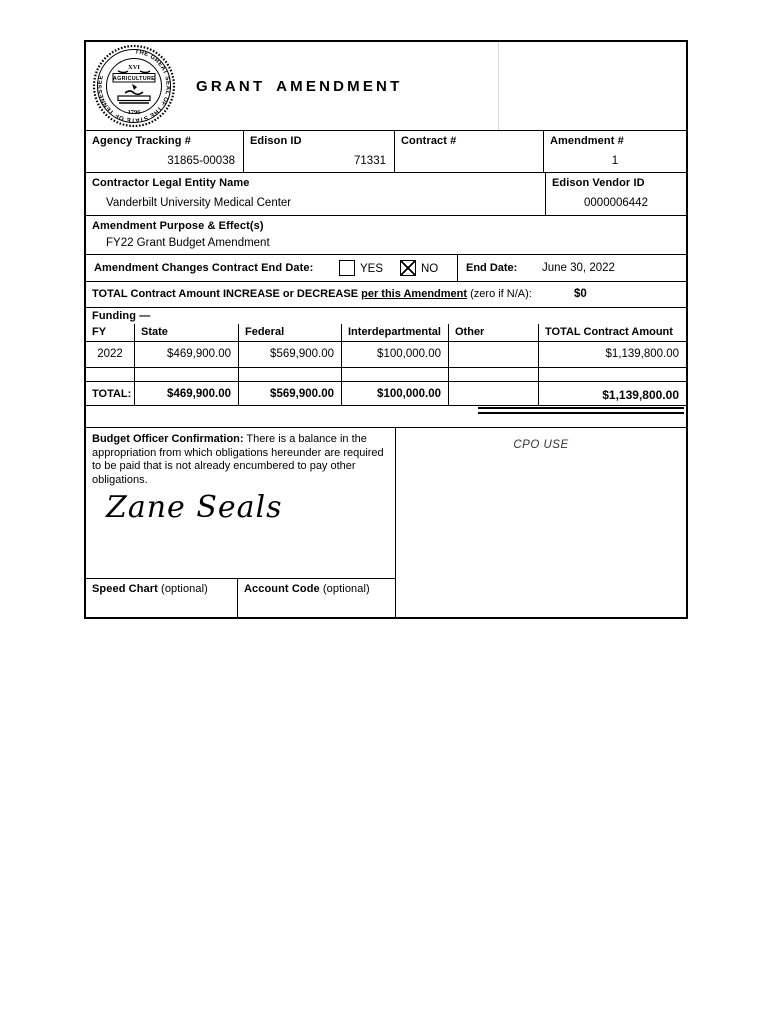  Describe the element at coordinates (318, 151) in the screenshot. I see `edison-id-cell: Edison ID 71331` at that location.